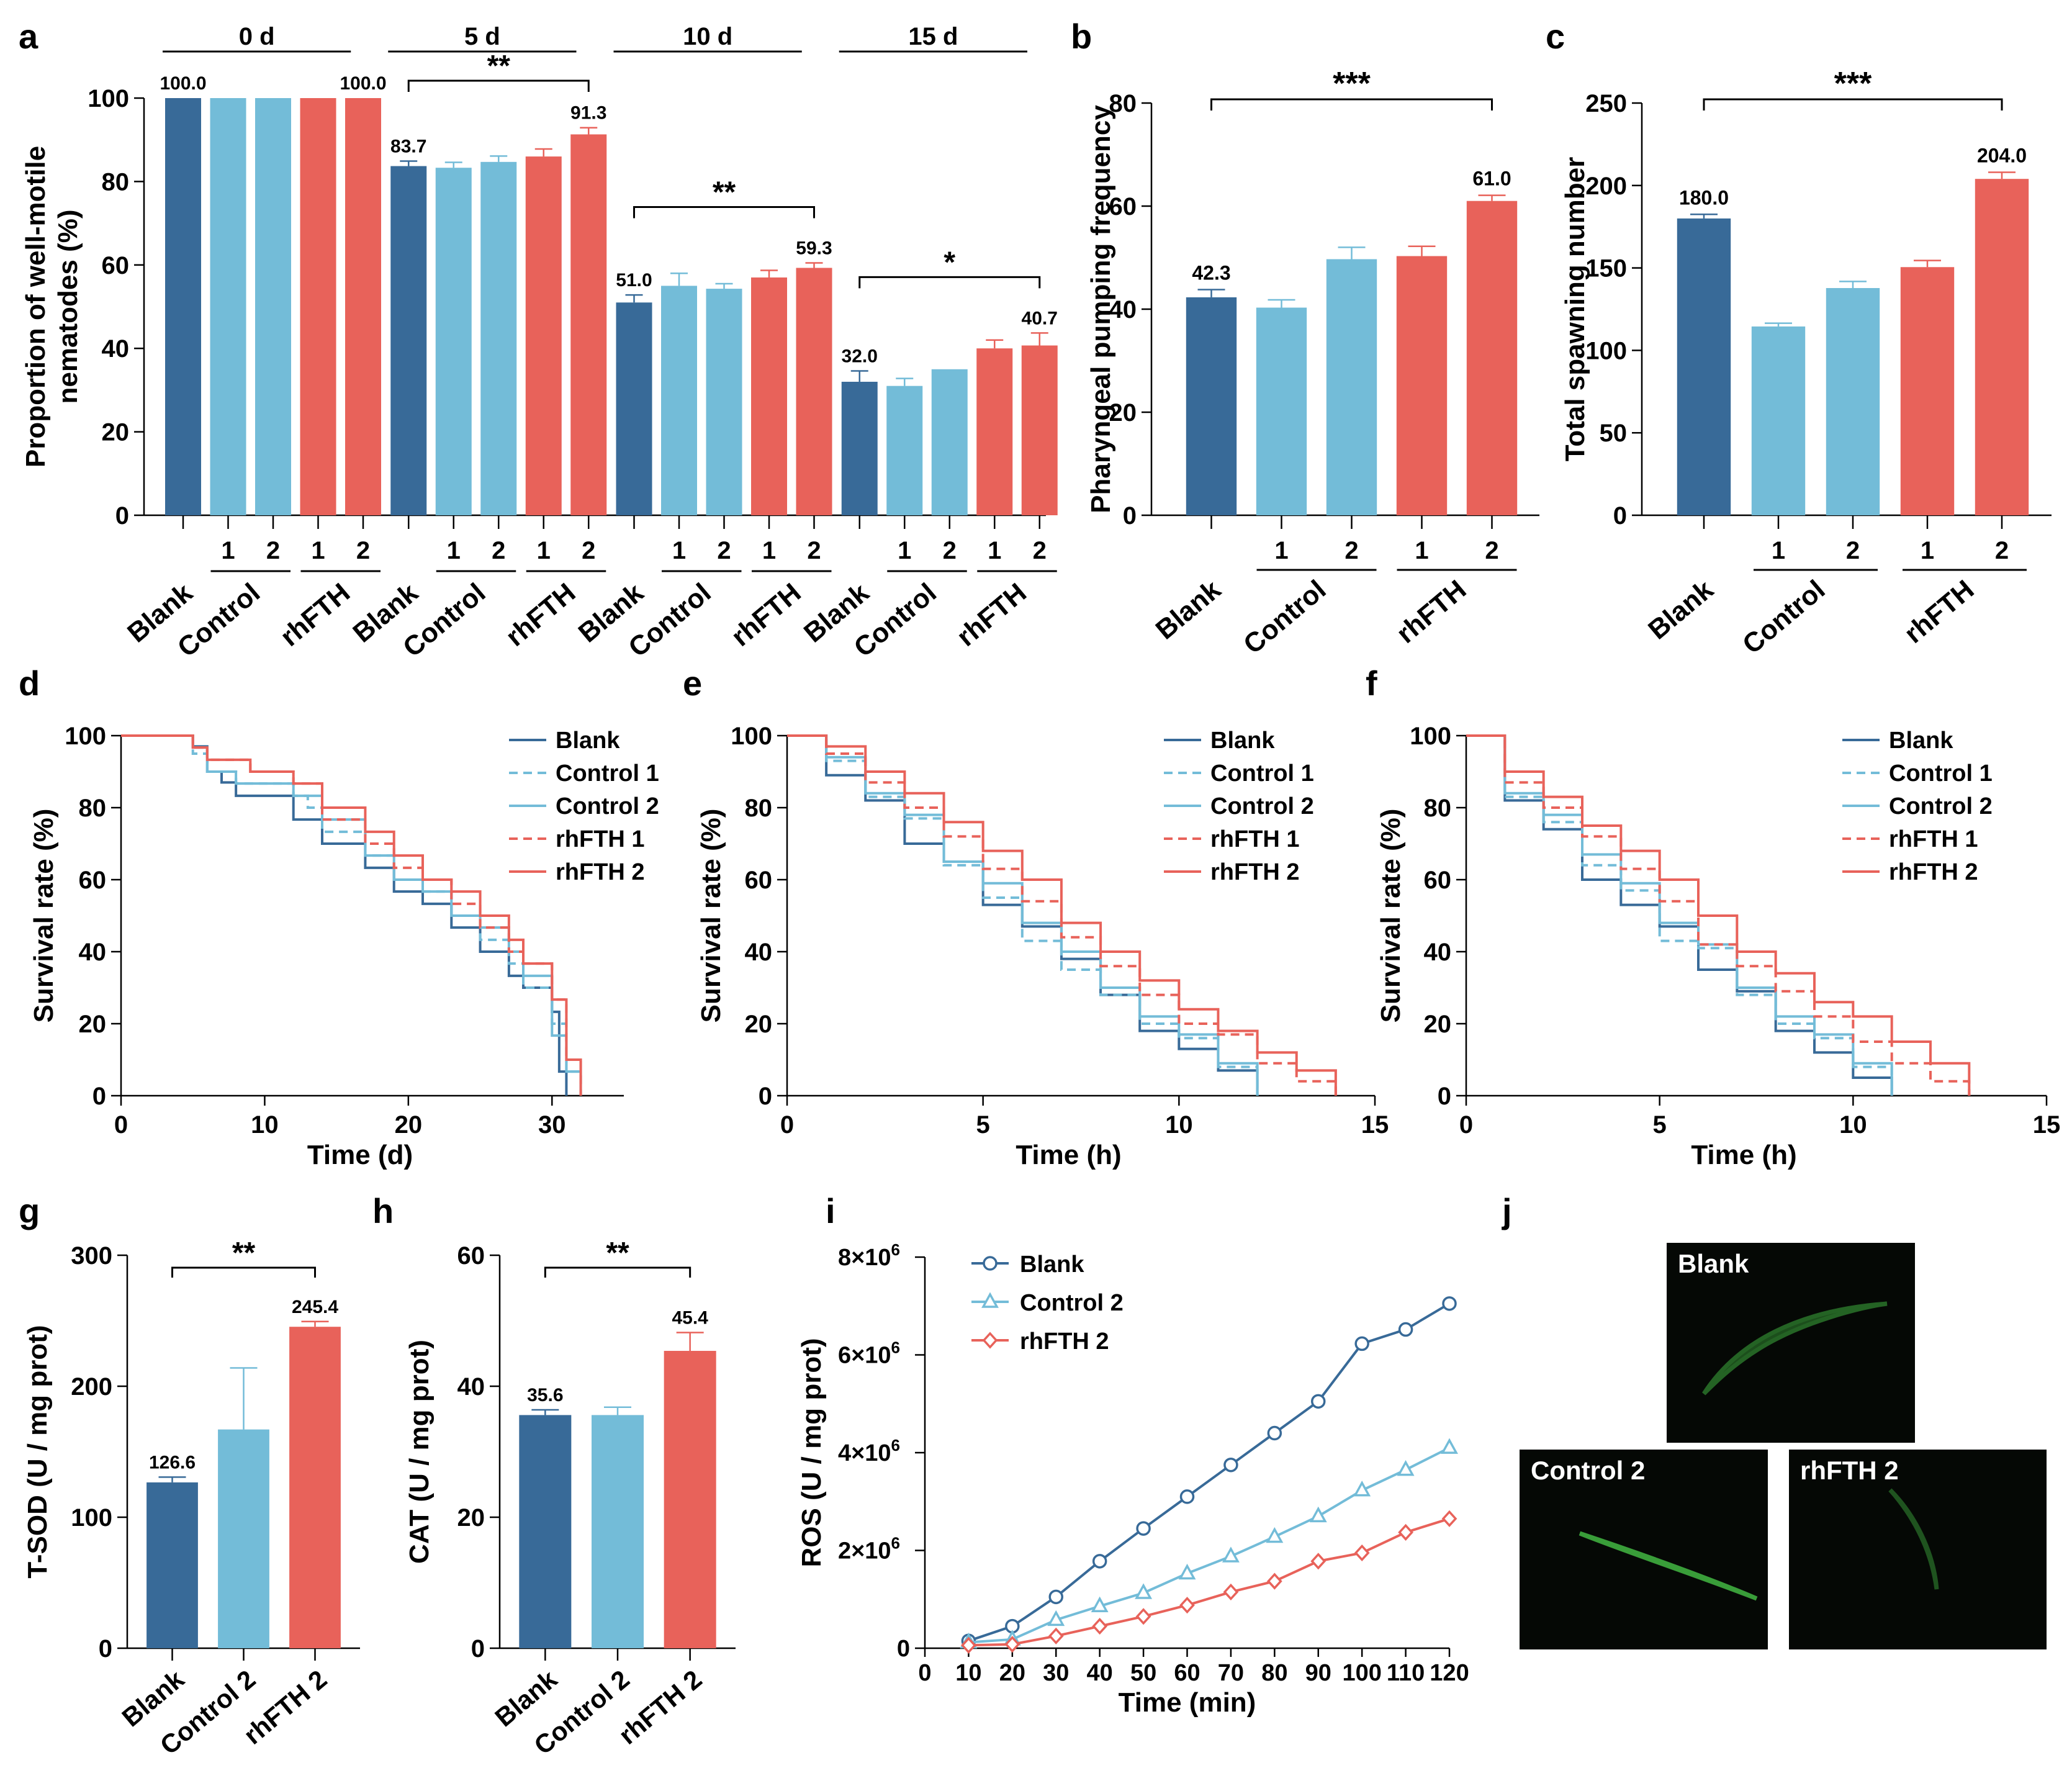  Describe the element at coordinates (860, 356) in the screenshot. I see `value-label: 32.0` at that location.